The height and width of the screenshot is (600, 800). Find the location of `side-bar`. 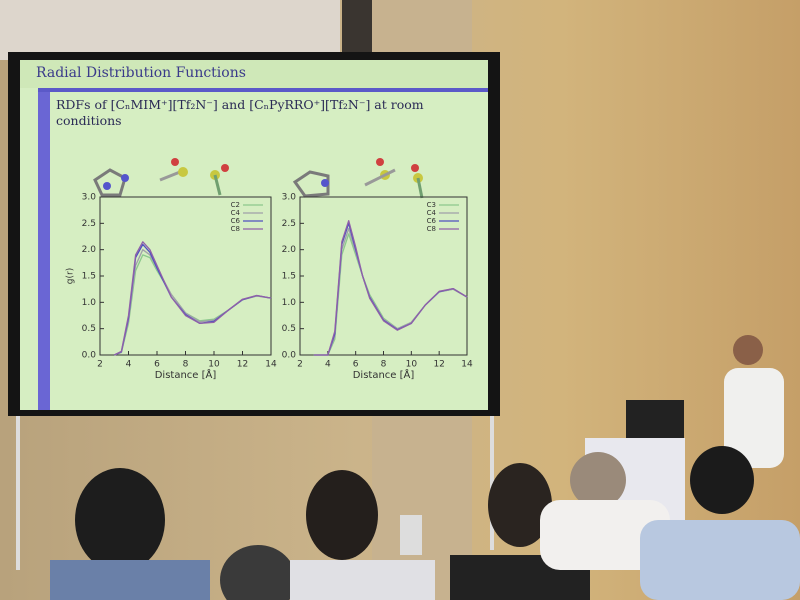

side-bar is located at coordinates (44, 251).